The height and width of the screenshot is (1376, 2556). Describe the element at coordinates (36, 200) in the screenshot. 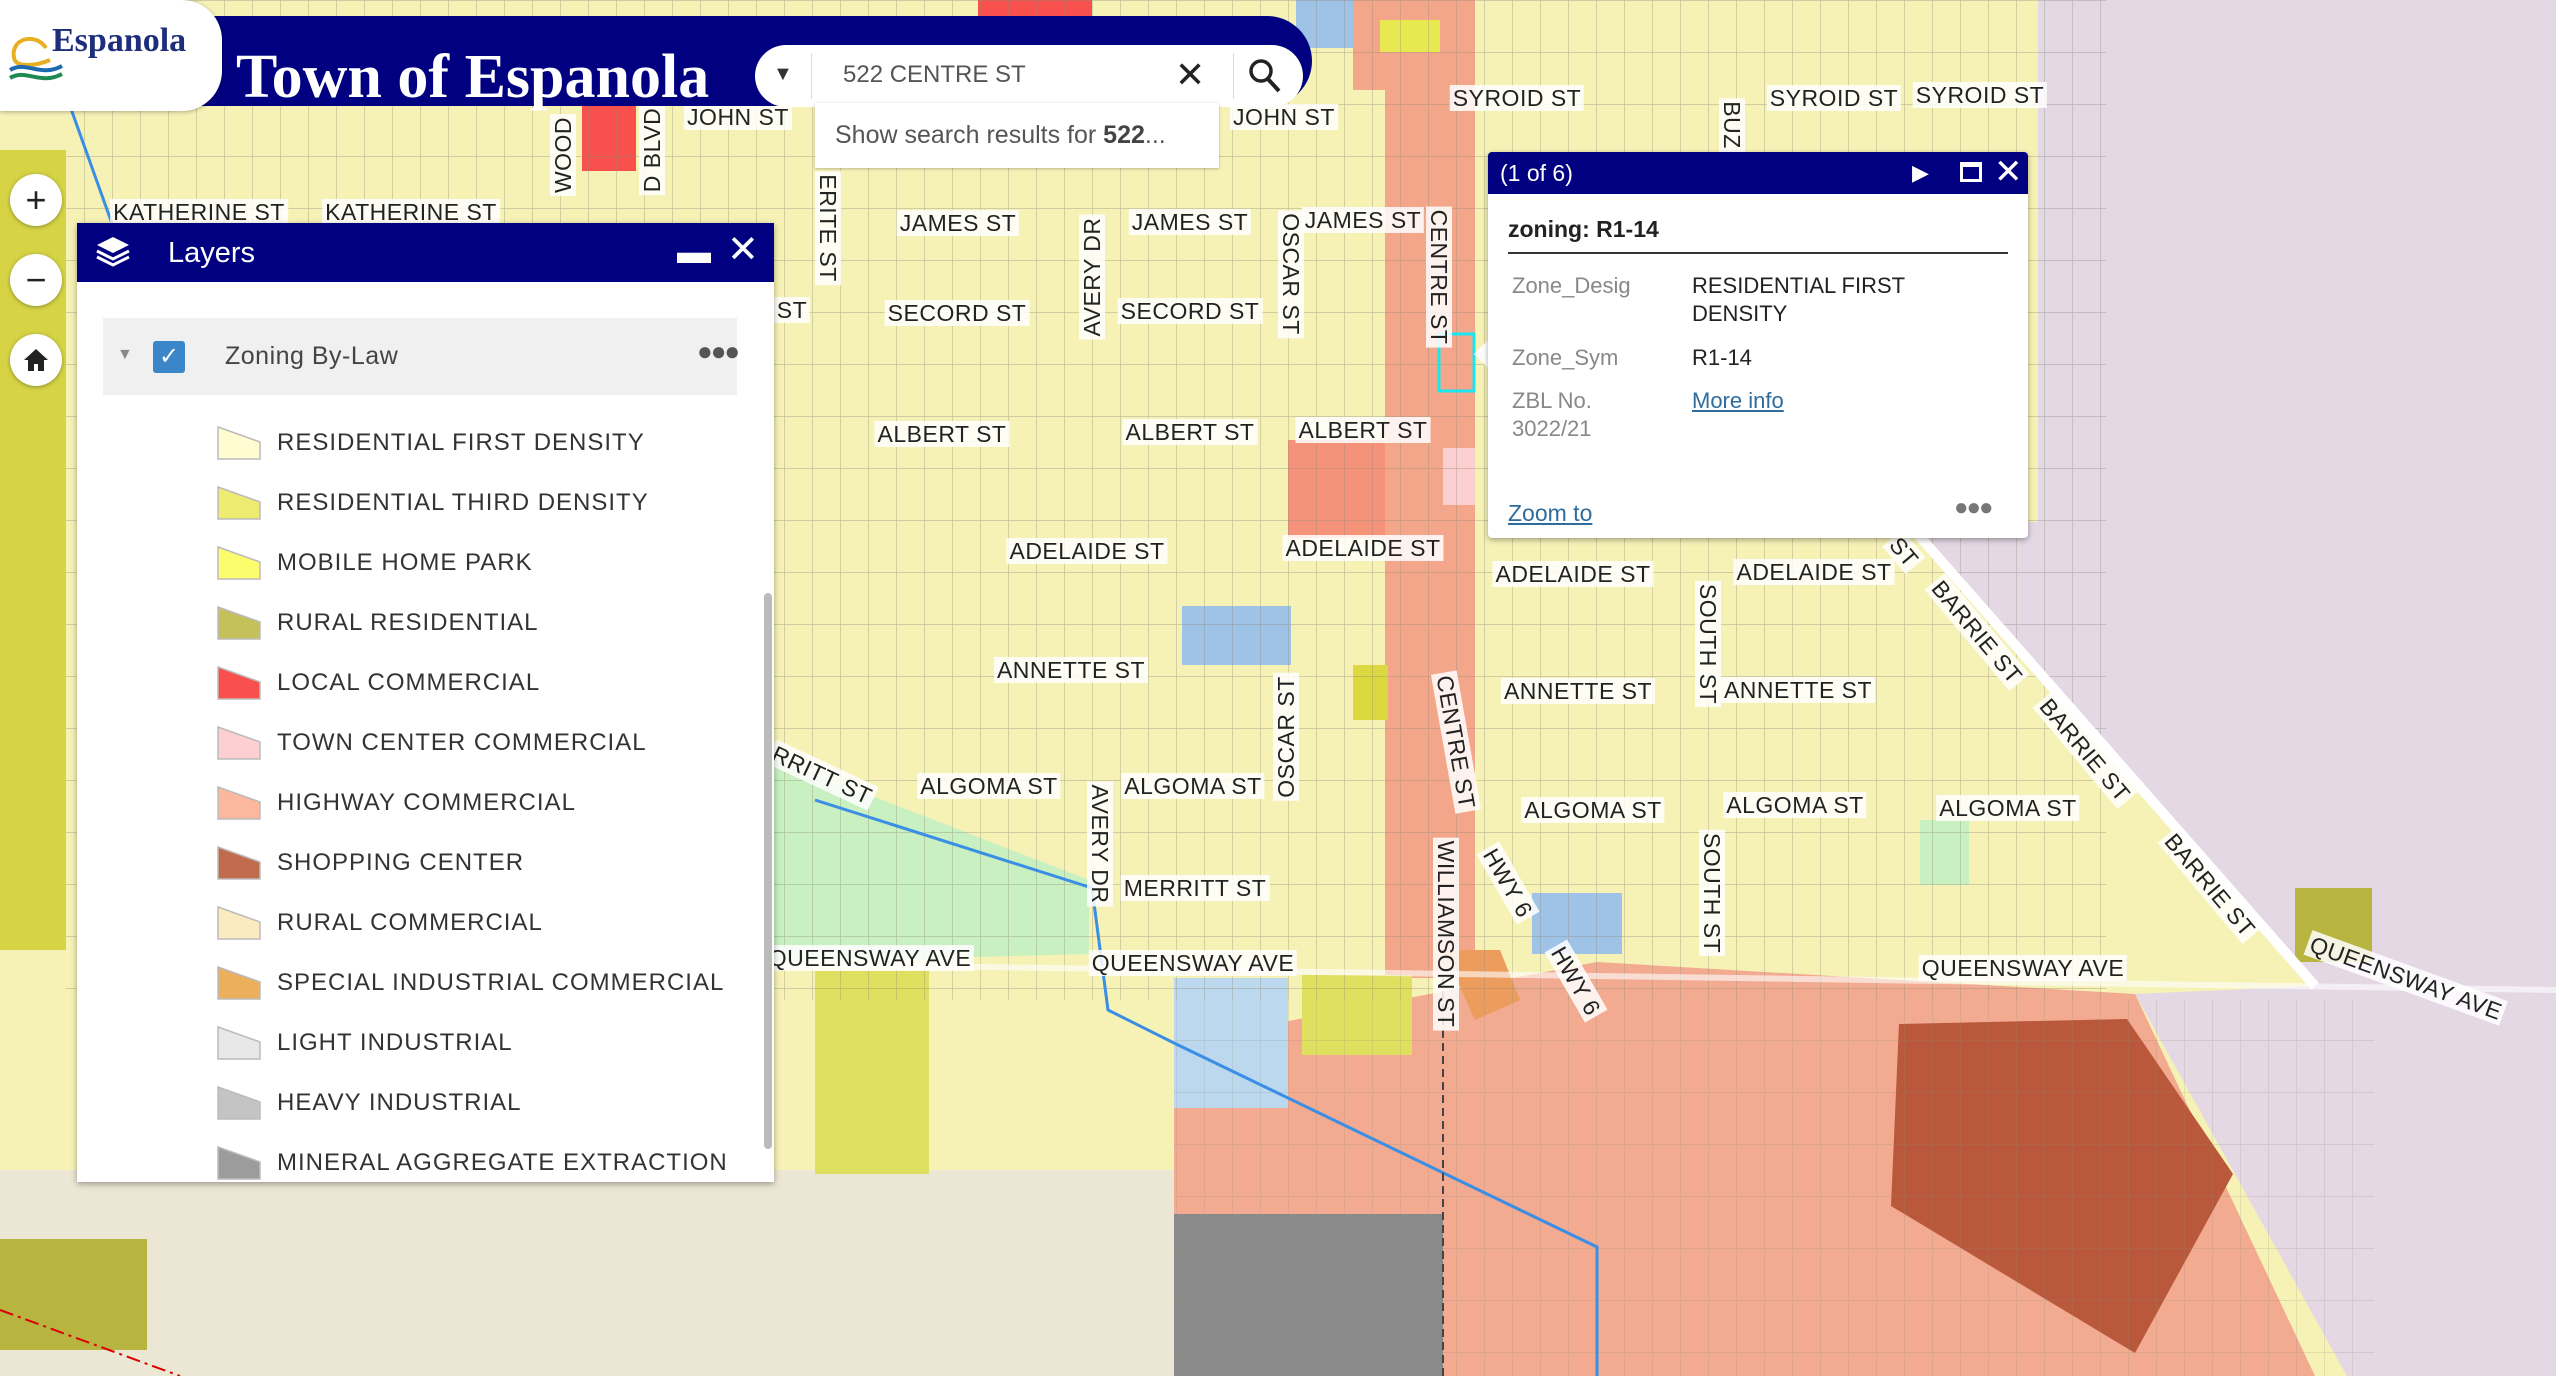

I see `zoom-in-button: +` at that location.